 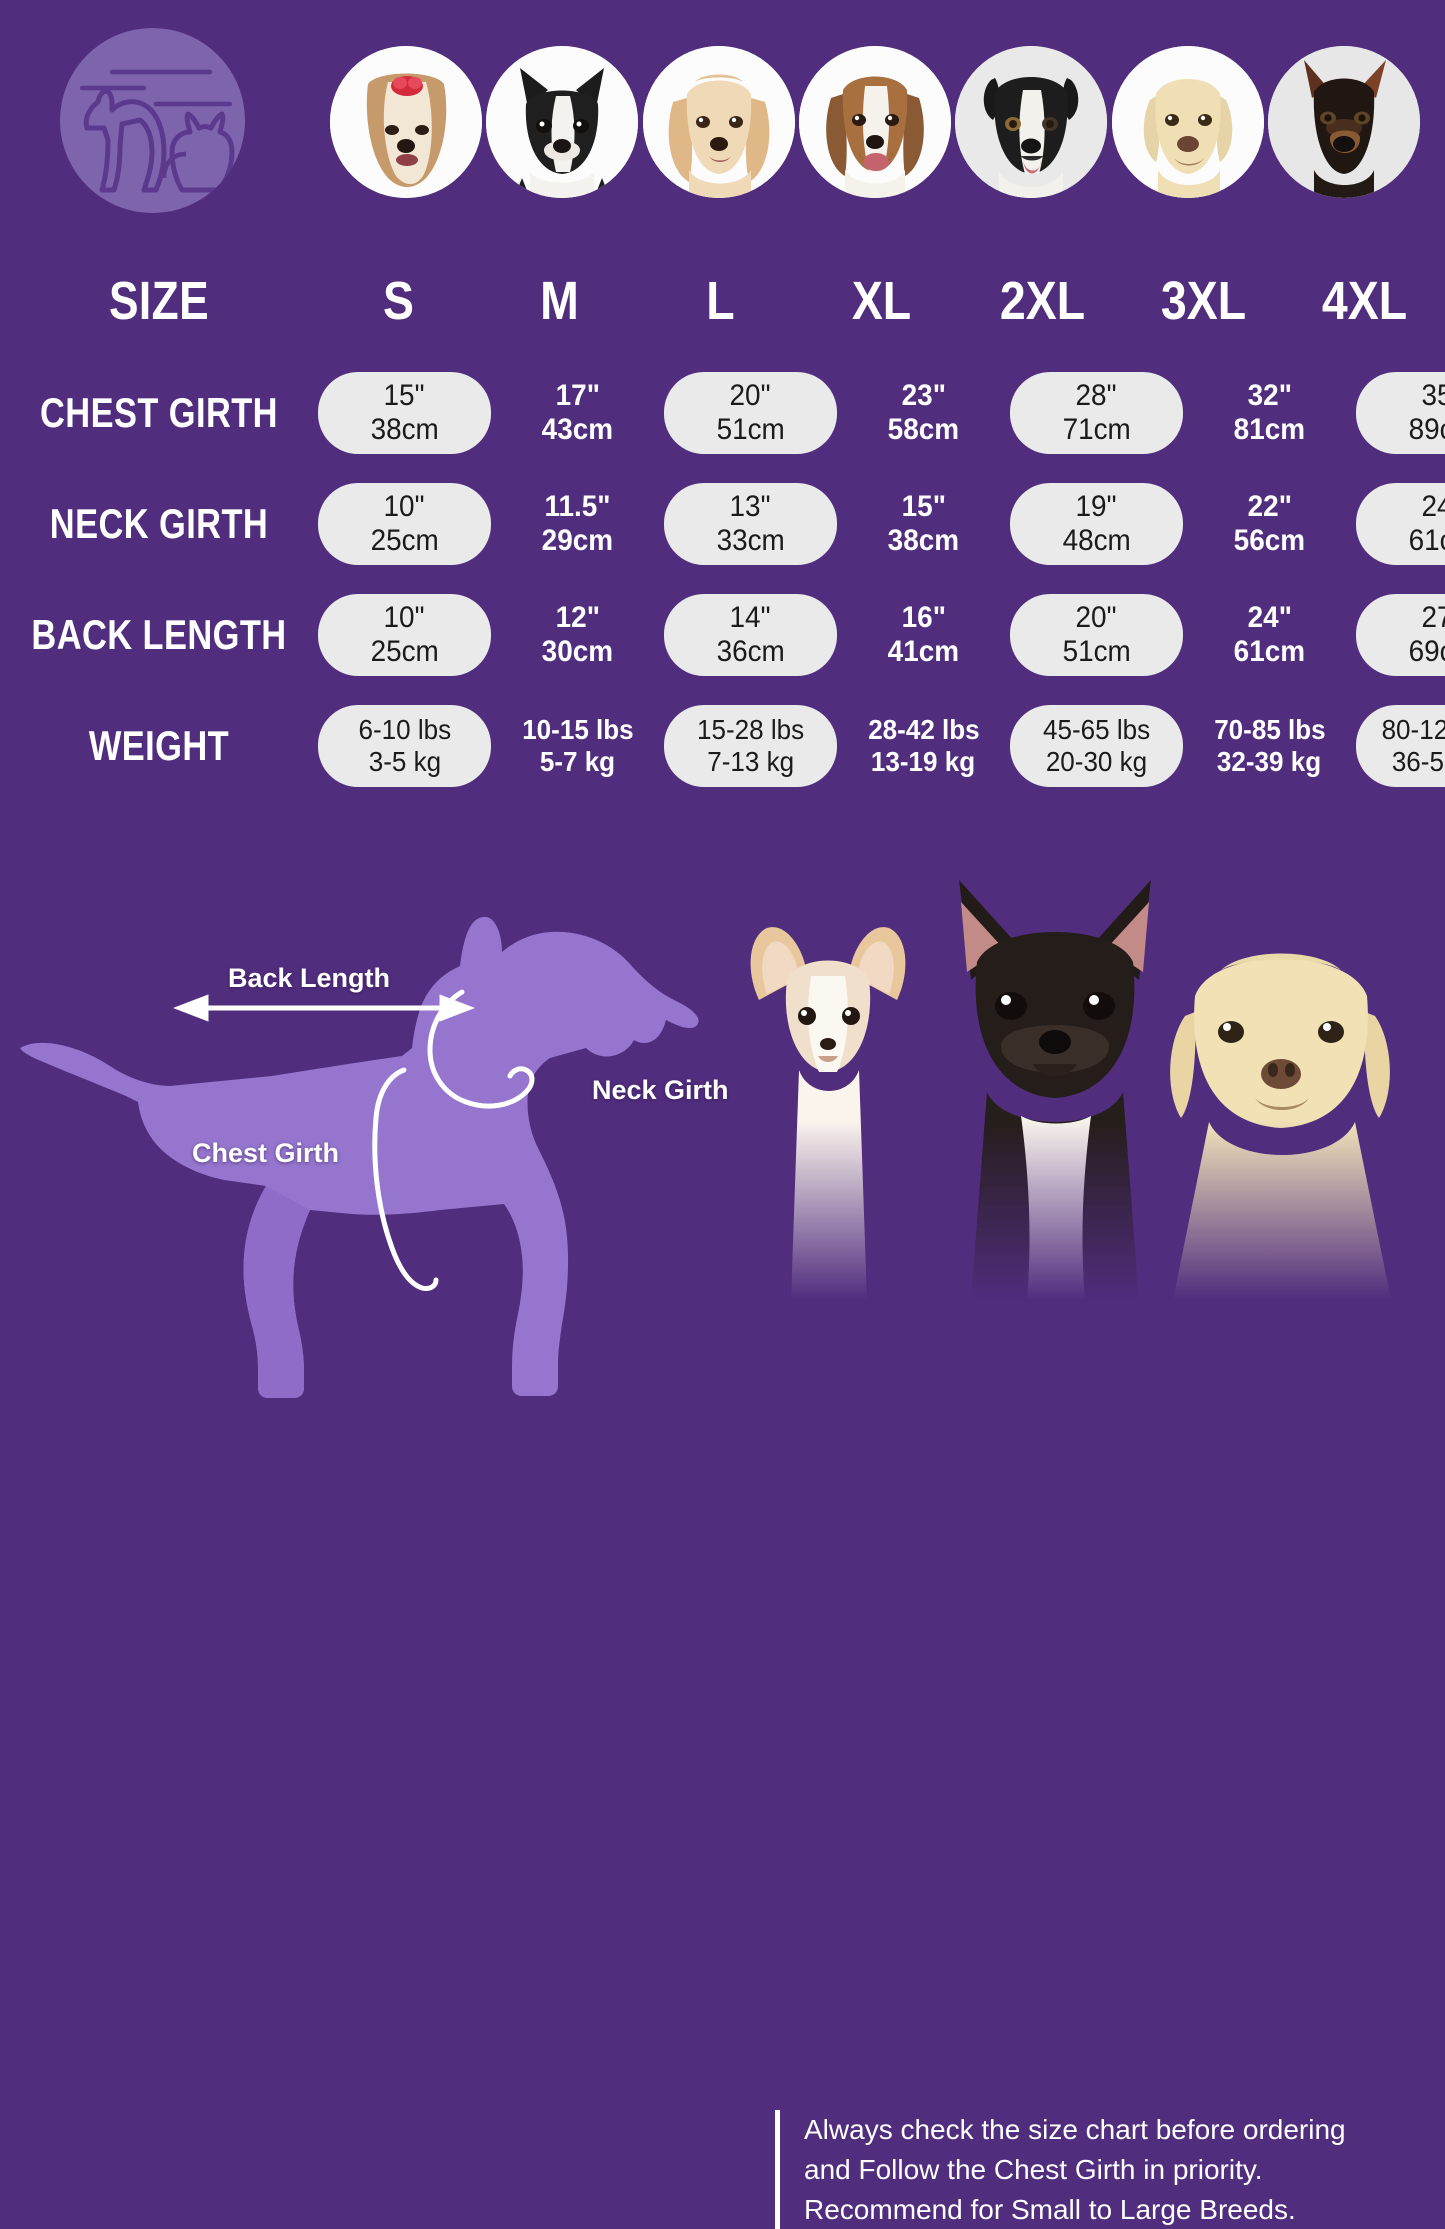 What do you see at coordinates (1269, 396) in the screenshot?
I see `measure-imperial: 32"` at bounding box center [1269, 396].